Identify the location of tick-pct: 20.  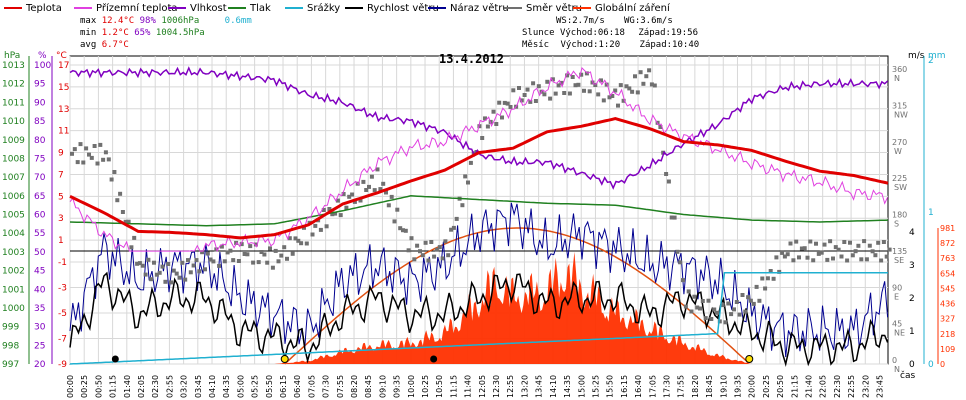
(40, 365).